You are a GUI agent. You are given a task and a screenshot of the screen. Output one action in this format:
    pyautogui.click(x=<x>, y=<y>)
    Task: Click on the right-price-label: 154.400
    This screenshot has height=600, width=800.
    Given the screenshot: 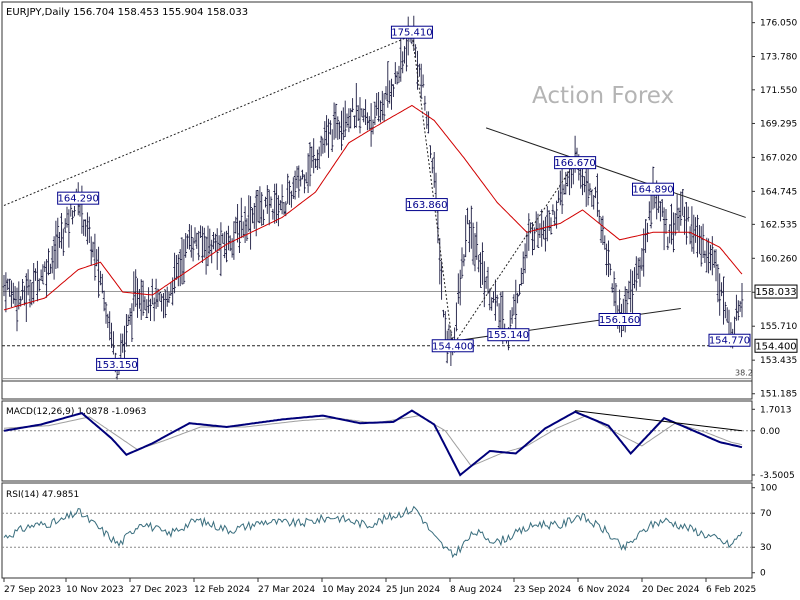 What is the action you would take?
    pyautogui.click(x=775, y=346)
    